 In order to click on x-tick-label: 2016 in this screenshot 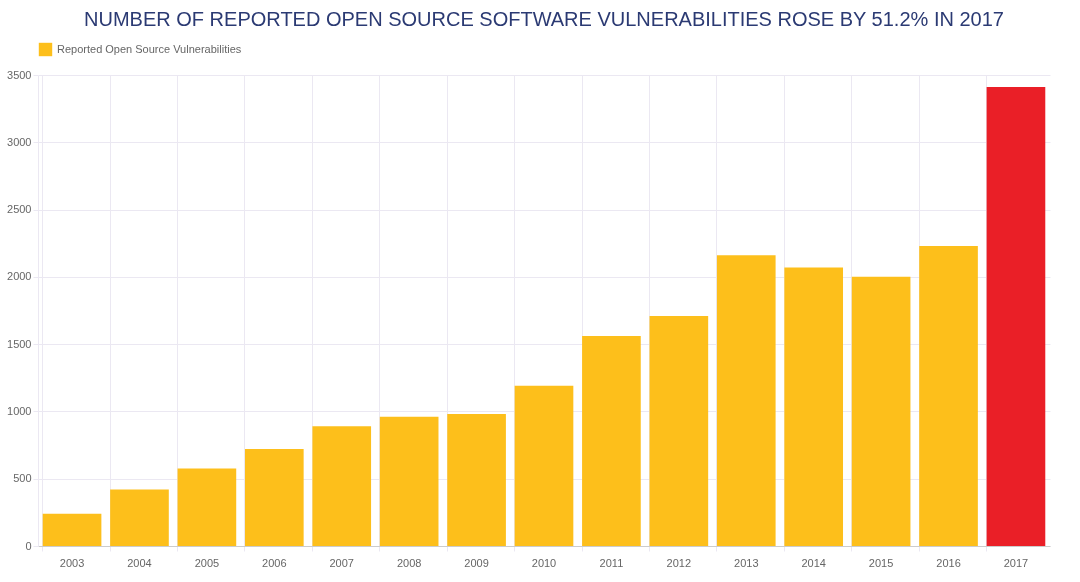, I will do `click(948, 562)`.